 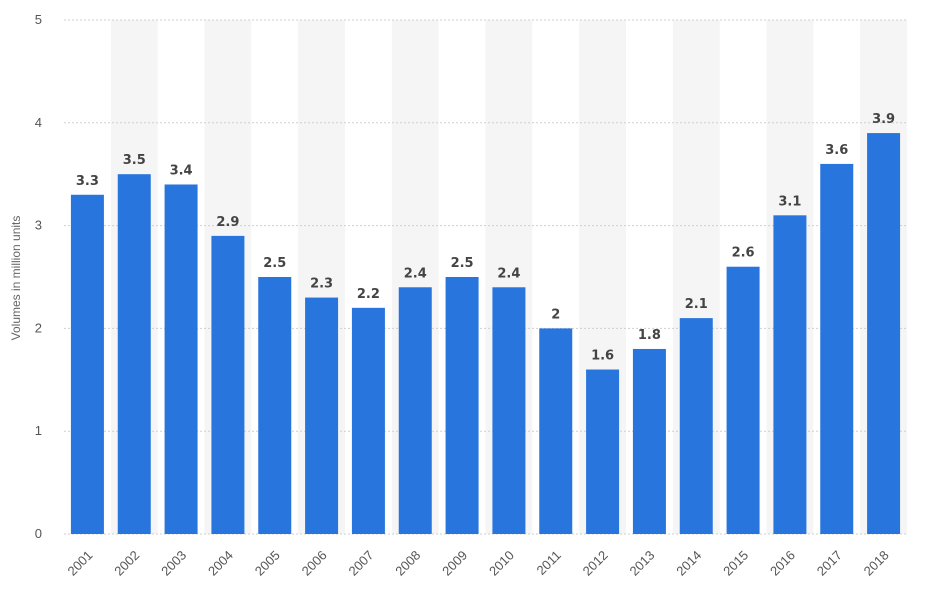 I want to click on x-tick-label: 2015, so click(x=735, y=563).